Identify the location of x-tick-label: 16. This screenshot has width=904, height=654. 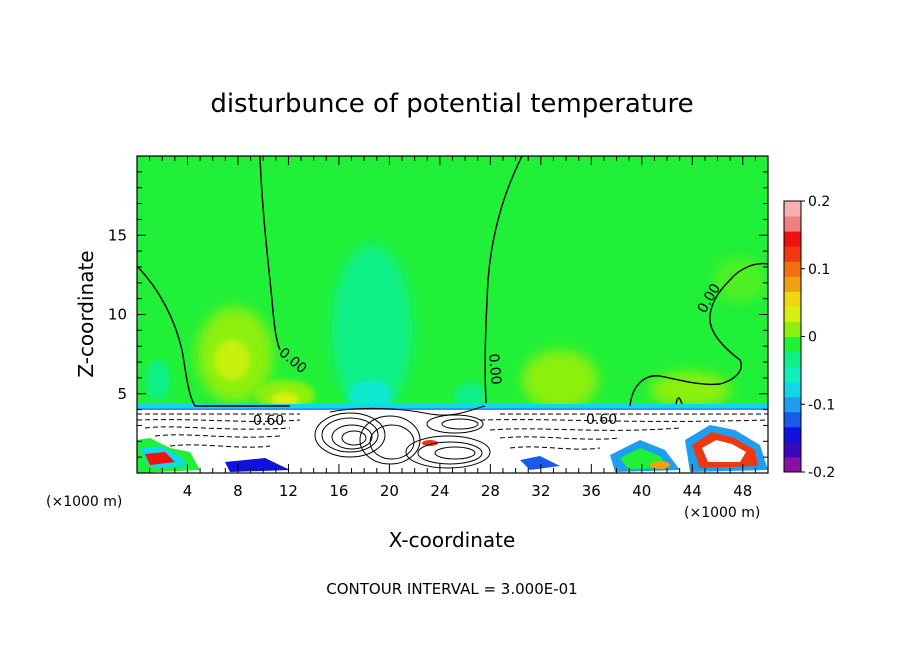
(338, 491).